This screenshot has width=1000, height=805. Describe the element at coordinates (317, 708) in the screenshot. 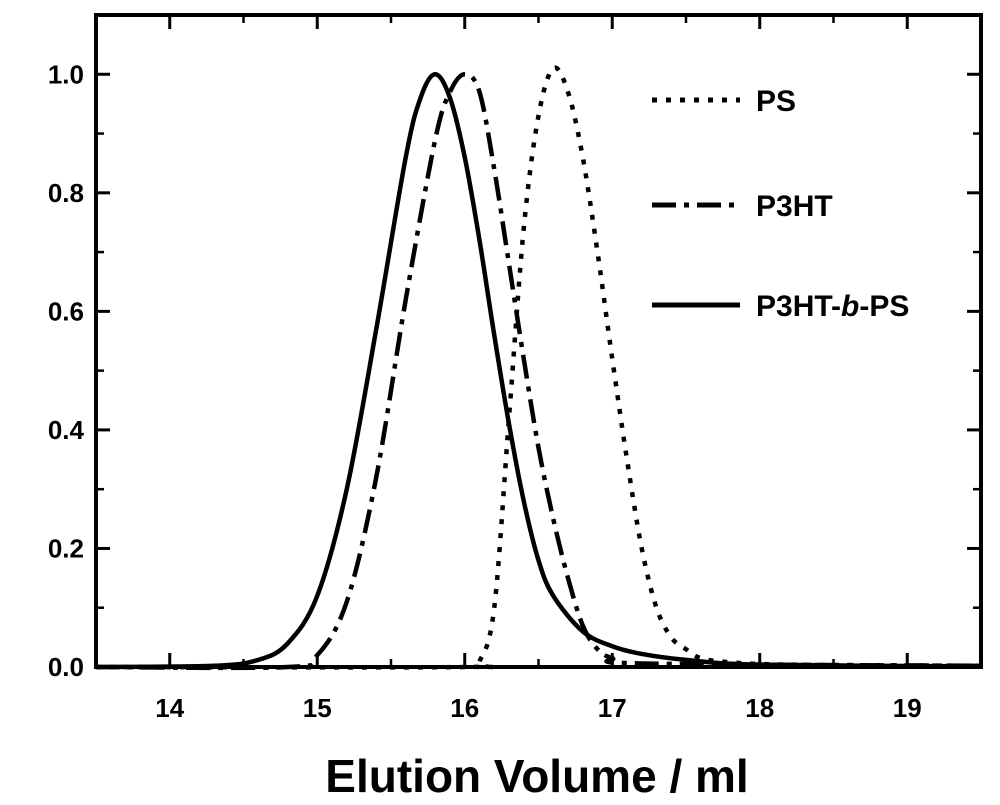

I see `x-tick-label: 15` at that location.